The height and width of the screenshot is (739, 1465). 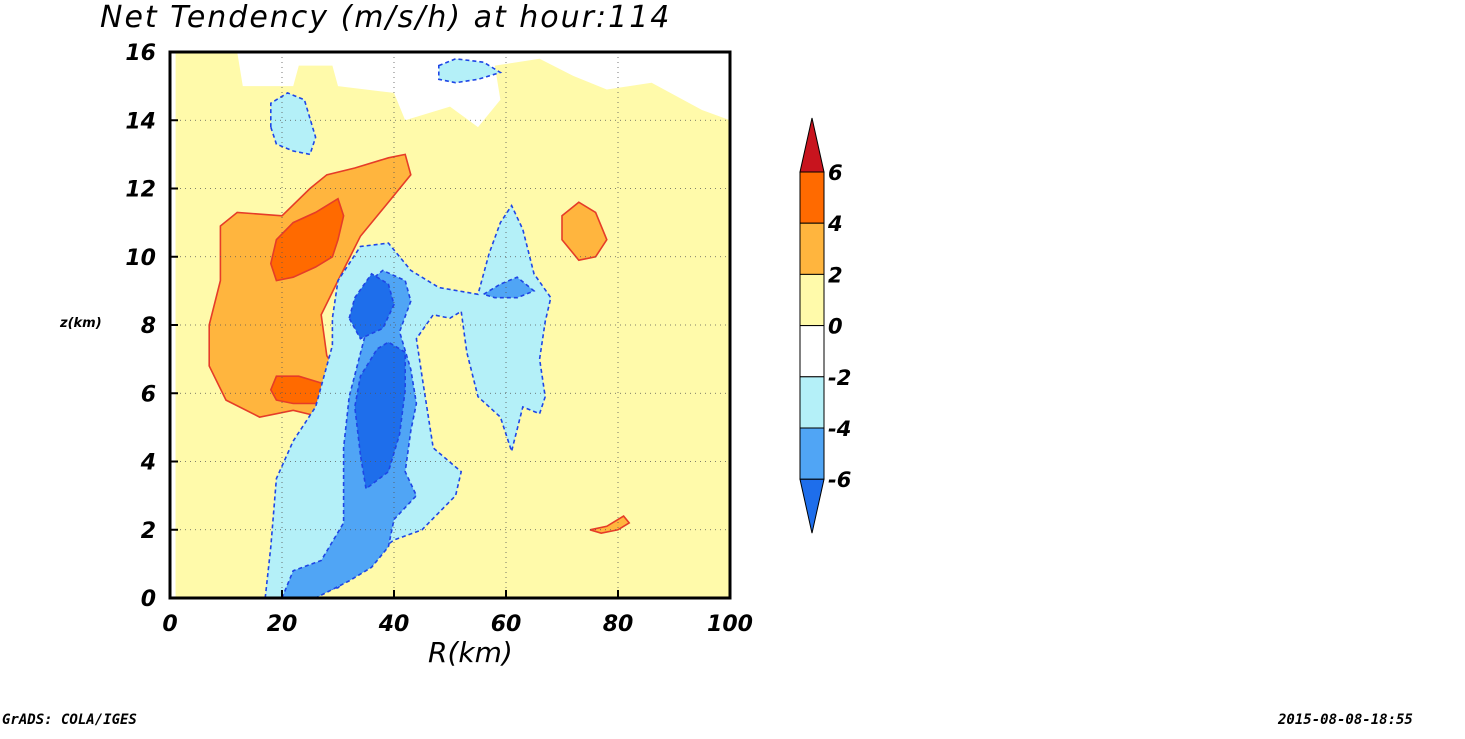 I want to click on x-tick-label-80: 80, so click(x=618, y=624).